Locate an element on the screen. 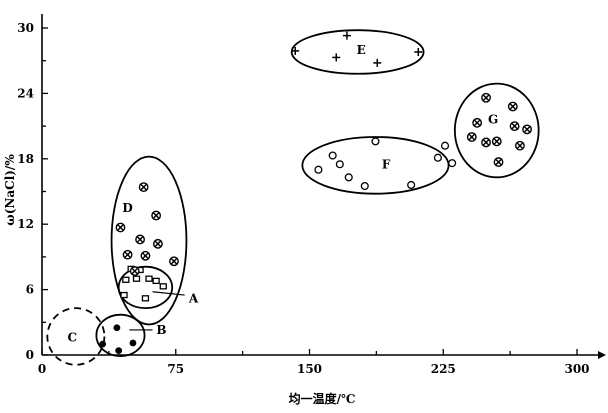 This screenshot has width=608, height=413. group-f-ellipse is located at coordinates (375, 165).